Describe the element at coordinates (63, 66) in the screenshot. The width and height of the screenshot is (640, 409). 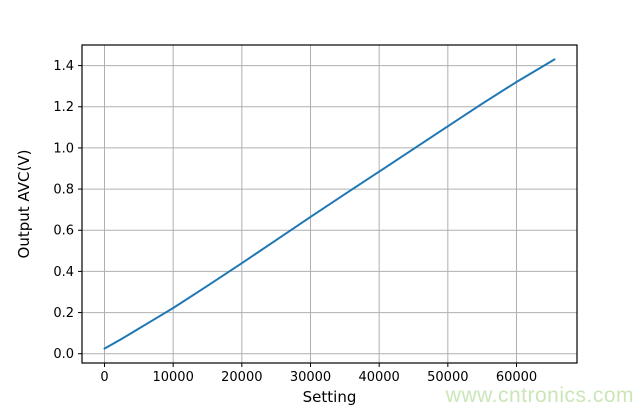
I see `y-tick-label: 1.4` at that location.